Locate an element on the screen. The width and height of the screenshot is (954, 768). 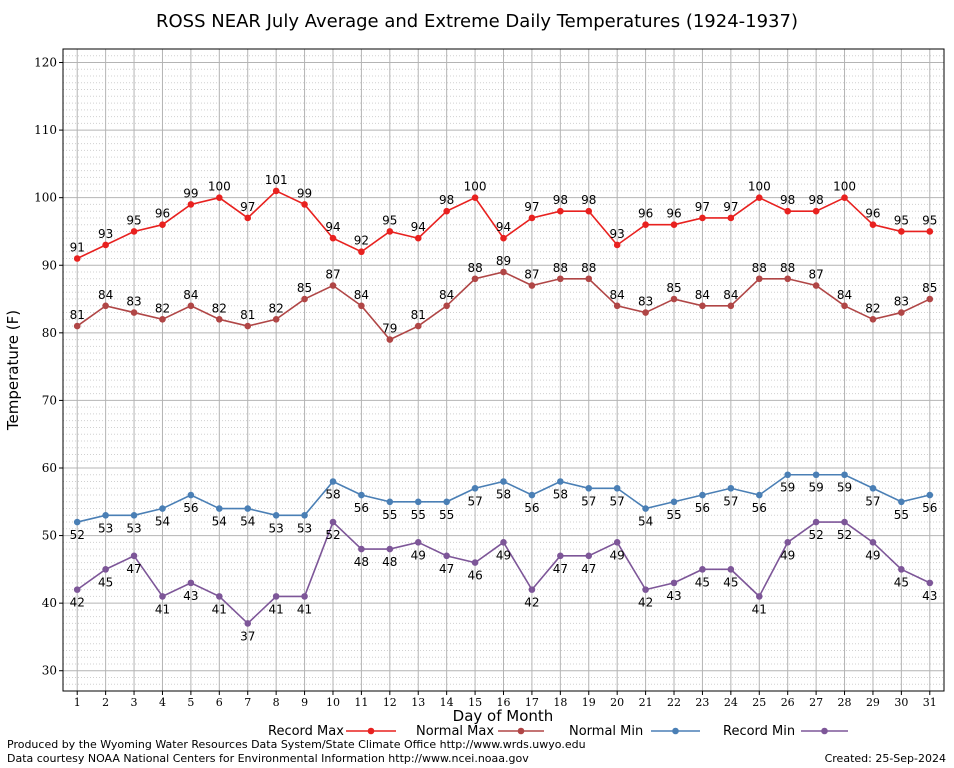
legend-marker is located at coordinates (371, 731).